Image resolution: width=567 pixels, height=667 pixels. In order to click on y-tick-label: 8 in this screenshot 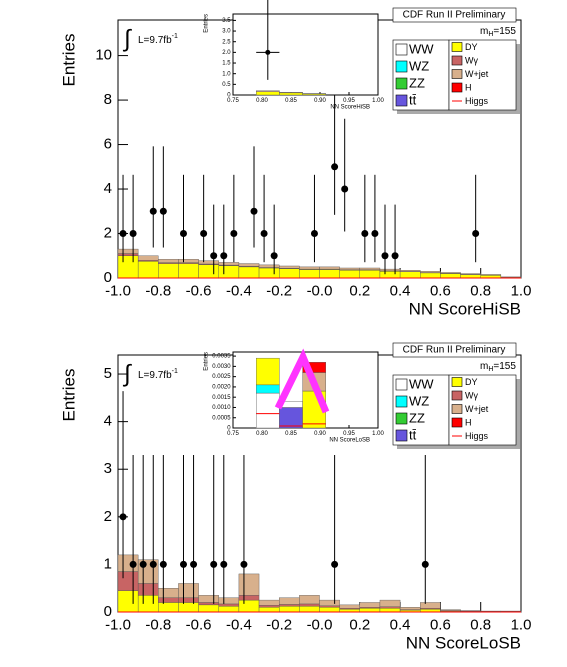, I will do `click(108, 99)`.